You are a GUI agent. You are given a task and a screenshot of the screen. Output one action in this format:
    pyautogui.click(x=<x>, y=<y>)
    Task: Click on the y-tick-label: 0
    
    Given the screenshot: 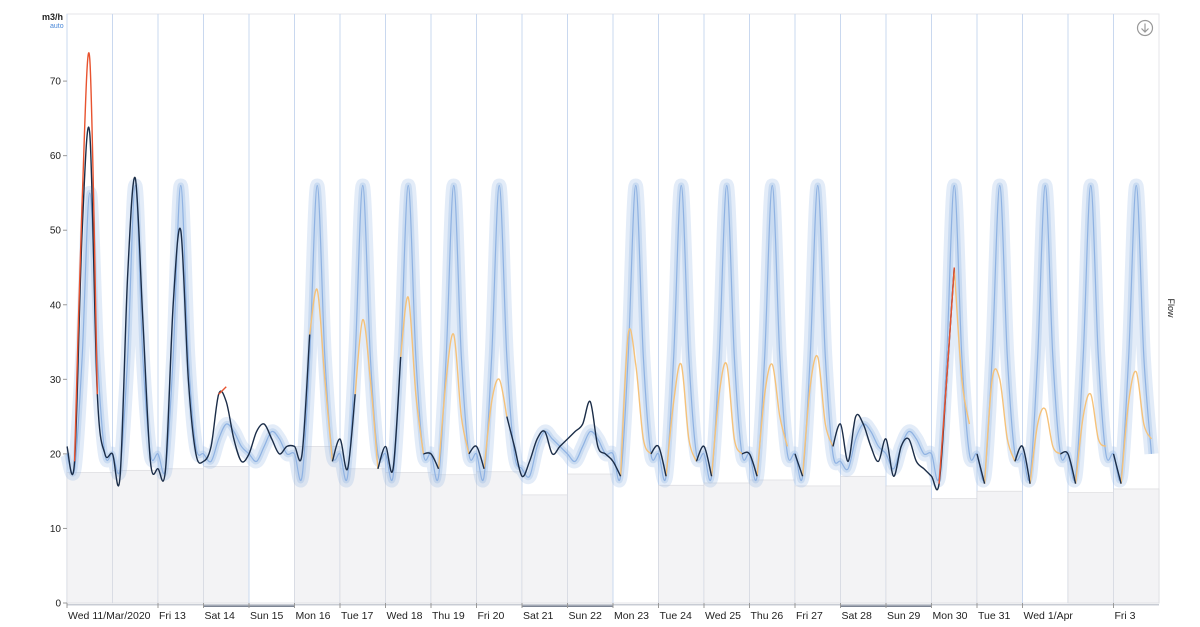 What is the action you would take?
    pyautogui.click(x=58, y=604)
    